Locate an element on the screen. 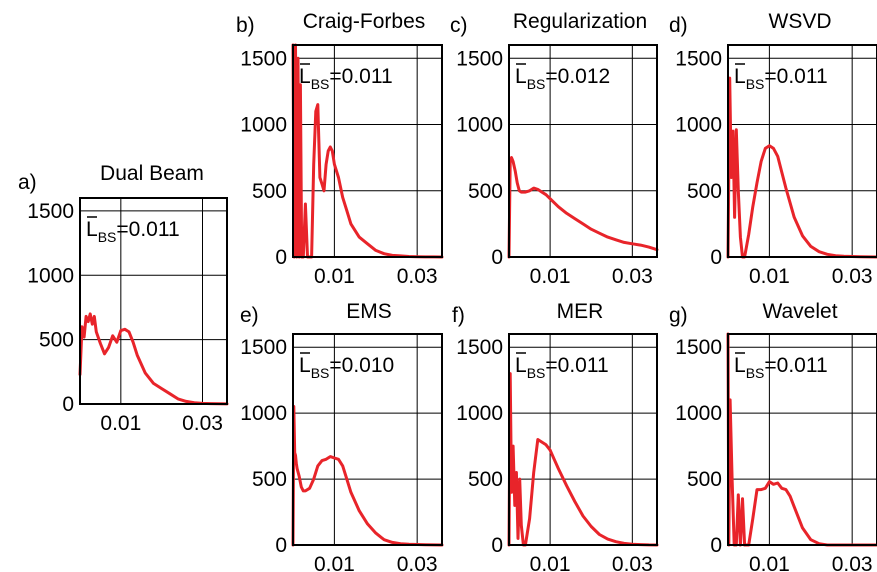 This screenshot has height=572, width=877. panel-label: a) is located at coordinates (27, 182).